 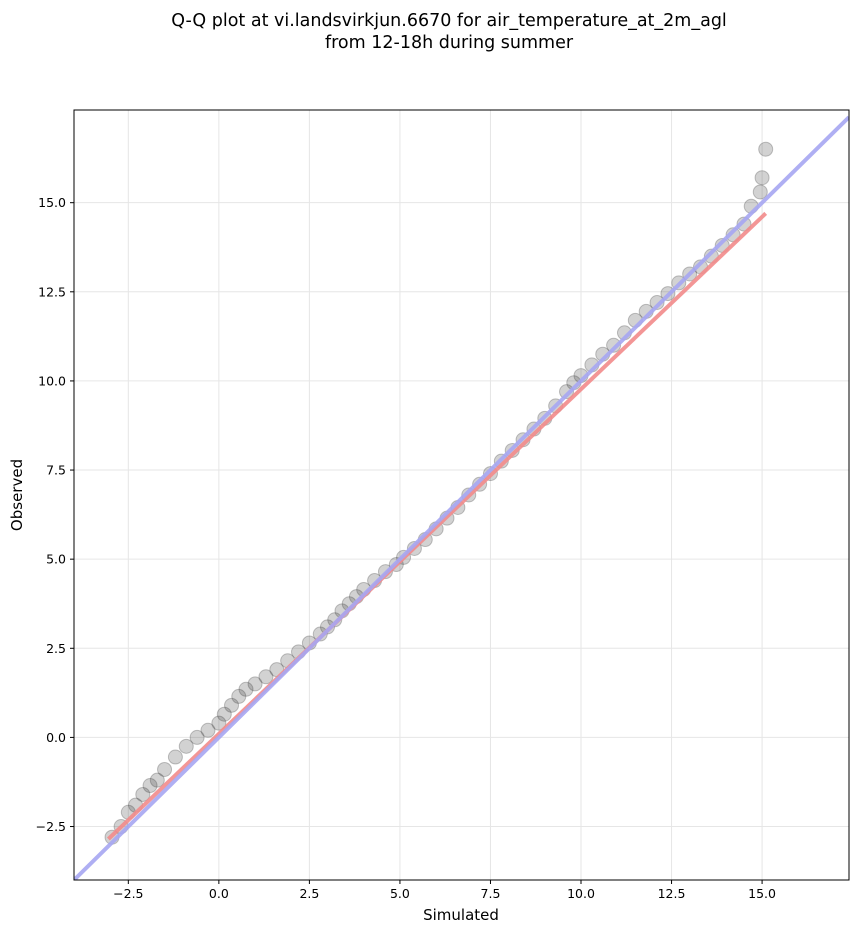 I want to click on x-tick-label: −2.5, so click(x=128, y=893).